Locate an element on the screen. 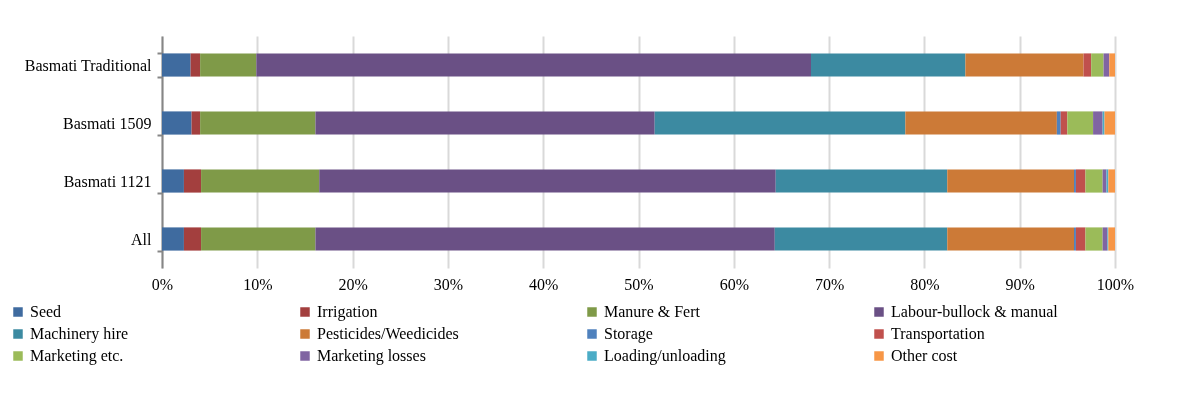 The image size is (1188, 410). legend-label: Marketing losses is located at coordinates (371, 356).